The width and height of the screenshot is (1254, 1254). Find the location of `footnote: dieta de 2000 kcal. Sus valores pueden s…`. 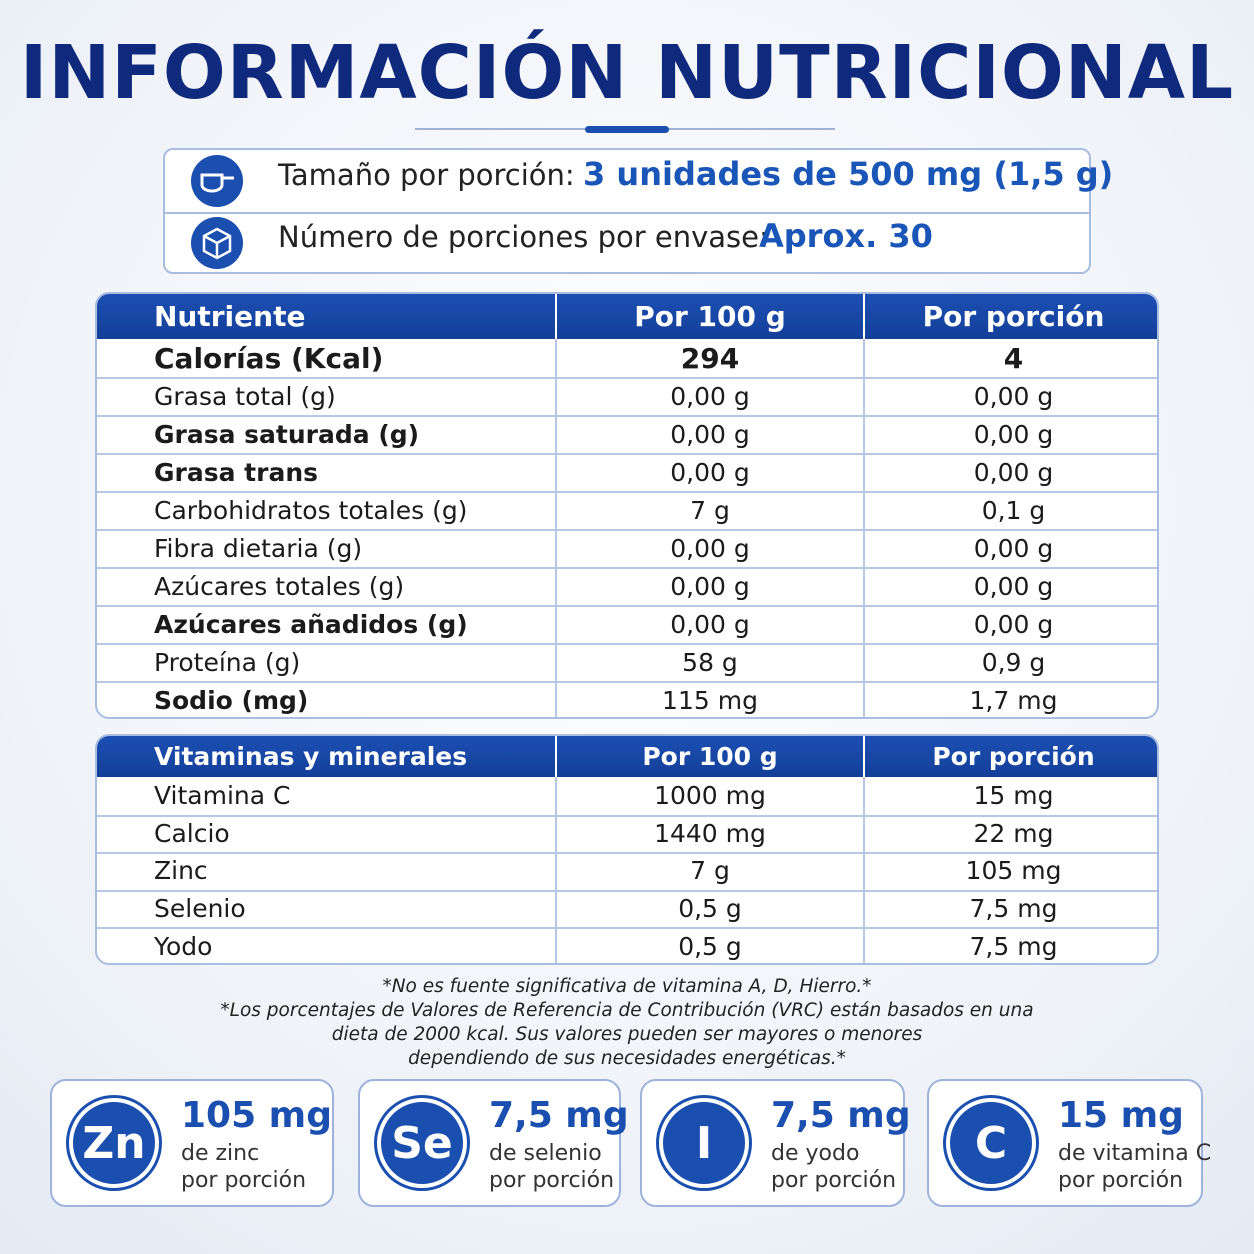

footnote: dieta de 2000 kcal. Sus valores pueden s… is located at coordinates (627, 1034).